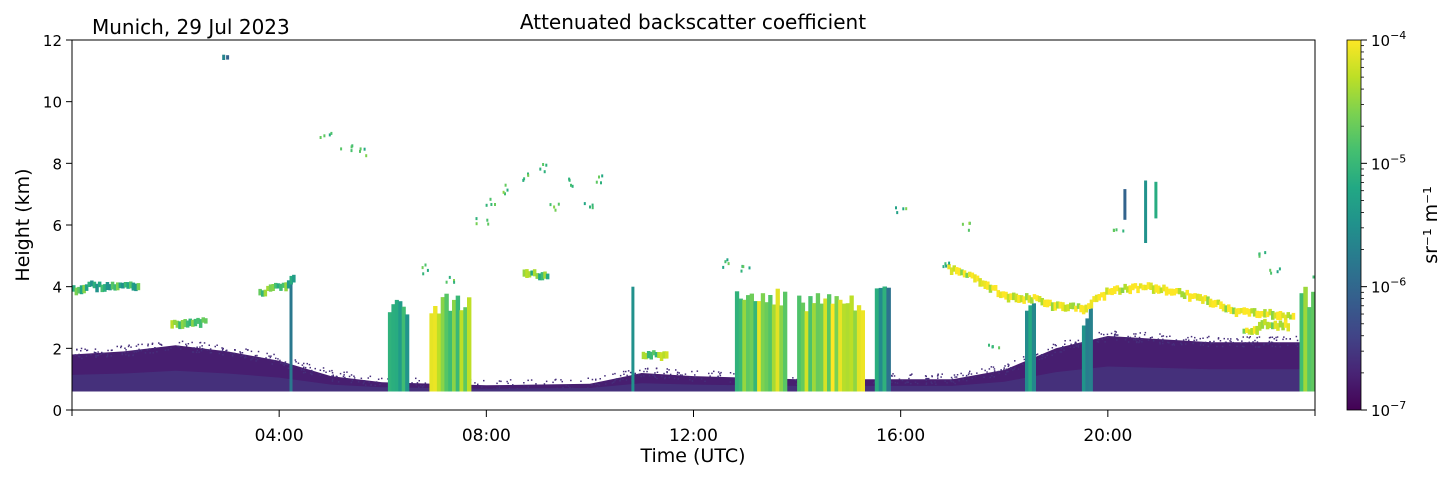  Describe the element at coordinates (693, 379) in the screenshot. I see `boundary-layer-core` at that location.